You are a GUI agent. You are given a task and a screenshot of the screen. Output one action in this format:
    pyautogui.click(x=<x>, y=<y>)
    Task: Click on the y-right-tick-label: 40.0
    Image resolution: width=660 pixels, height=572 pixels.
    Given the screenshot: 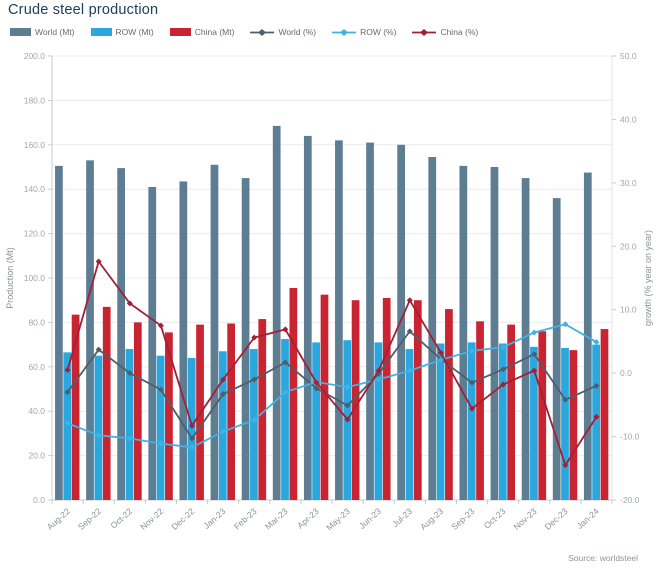 What is the action you would take?
    pyautogui.click(x=628, y=119)
    